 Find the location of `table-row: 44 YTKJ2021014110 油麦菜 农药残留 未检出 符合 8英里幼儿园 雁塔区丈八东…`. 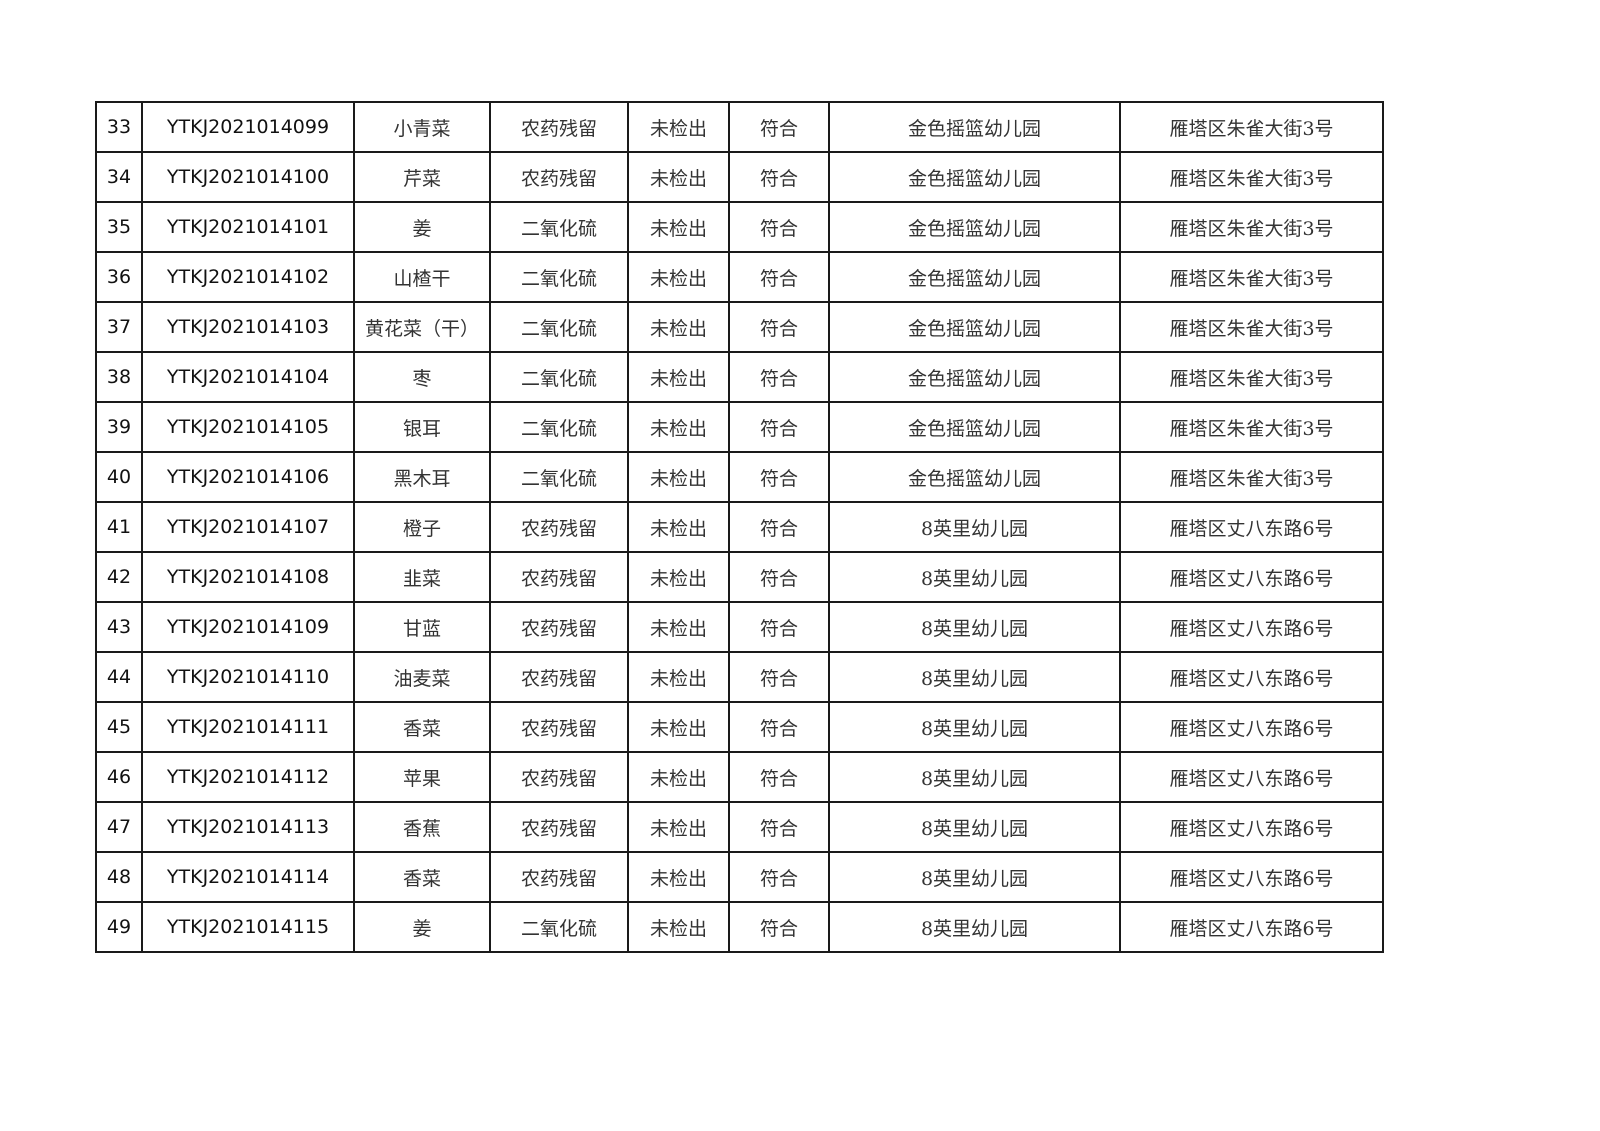

table-row: 44 YTKJ2021014110 油麦菜 农药残留 未检出 符合 8英里幼儿园 雁塔区丈八东… is located at coordinates (739, 677).